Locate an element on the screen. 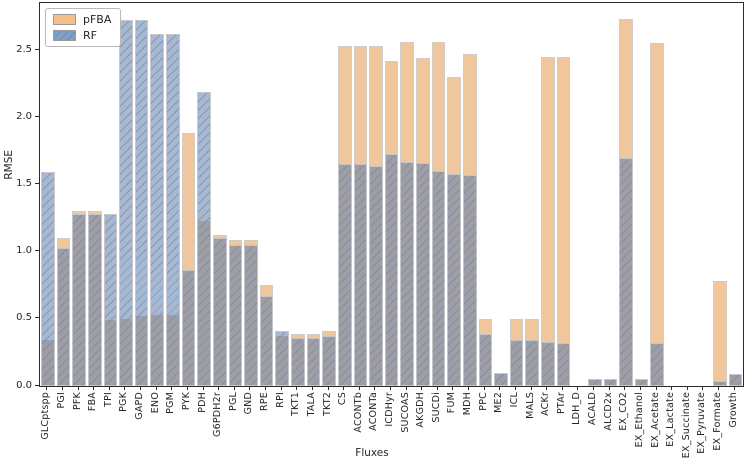 The width and height of the screenshot is (744, 464). y-axis-title: RMSE is located at coordinates (9, 165).